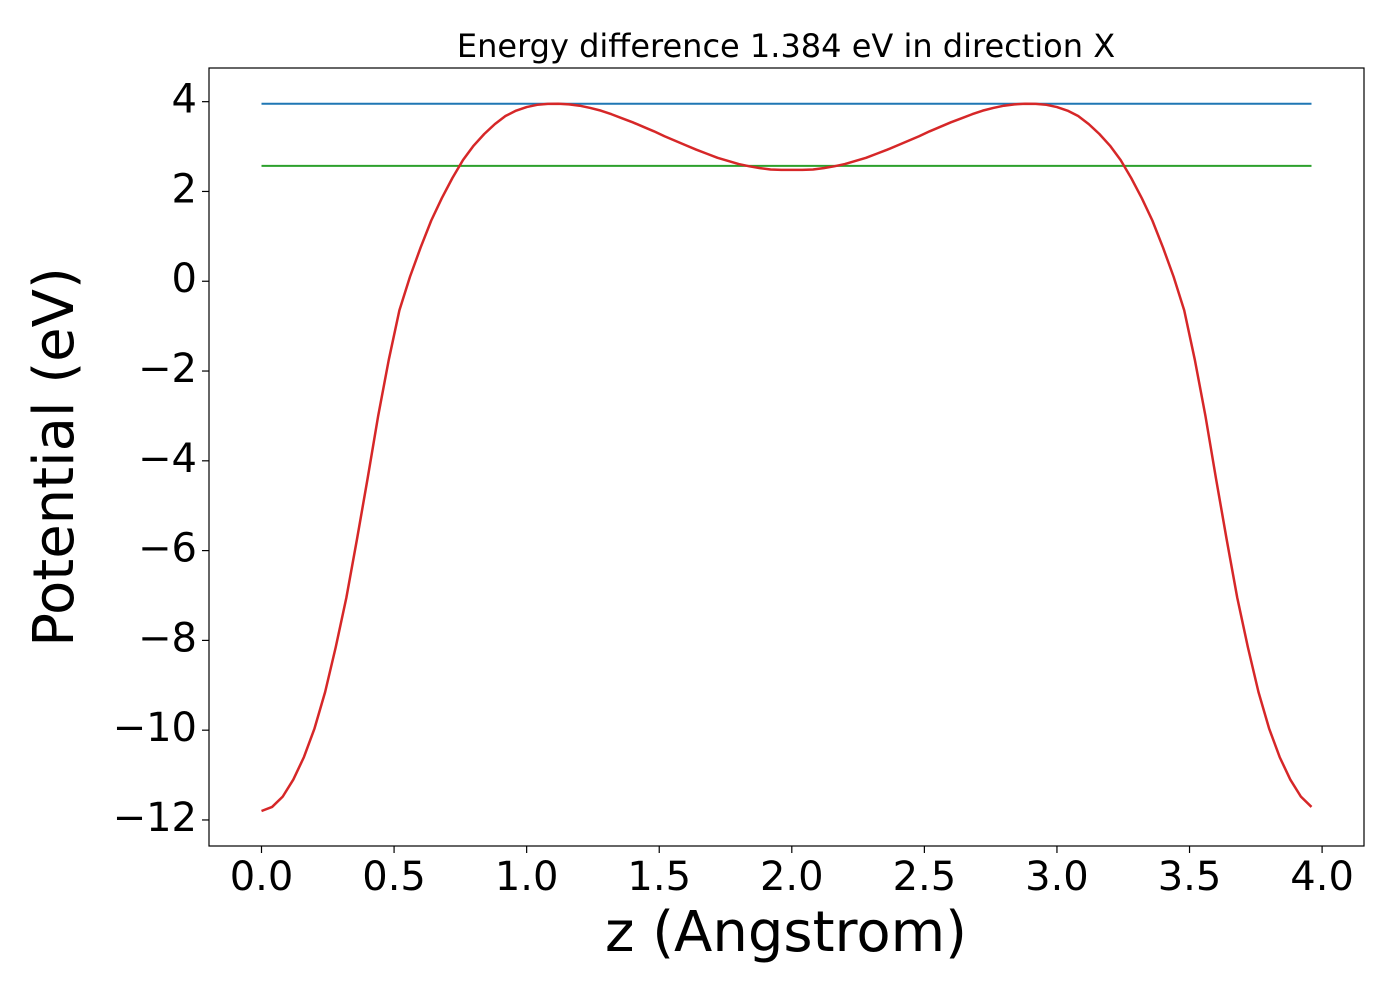 This screenshot has height=1000, width=1400. I want to click on x-axis-label: z (Angstrom), so click(786, 932).